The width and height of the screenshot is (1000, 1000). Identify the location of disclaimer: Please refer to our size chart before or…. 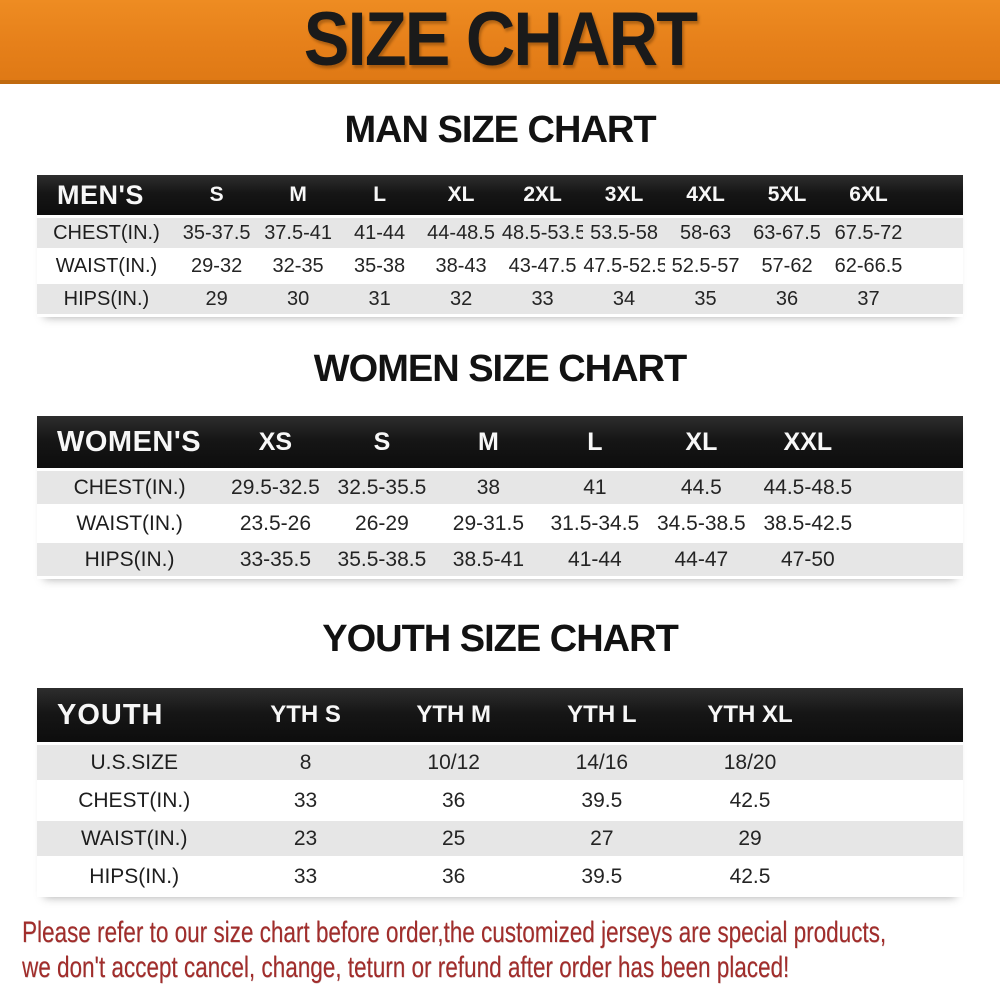
(500, 950).